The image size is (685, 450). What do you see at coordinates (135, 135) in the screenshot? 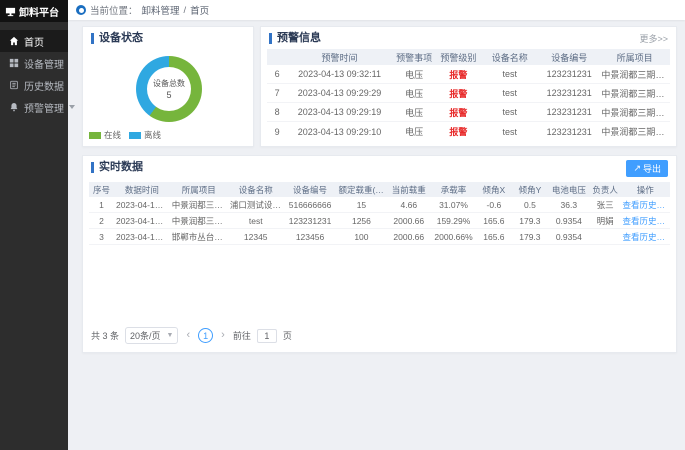
I see `legend-swatch-offline` at bounding box center [135, 135].